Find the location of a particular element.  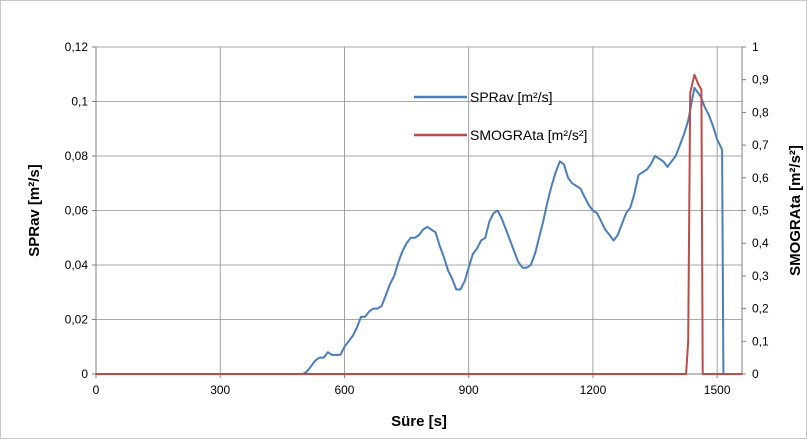

y2-tick-label: 0,7 is located at coordinates (760, 145).